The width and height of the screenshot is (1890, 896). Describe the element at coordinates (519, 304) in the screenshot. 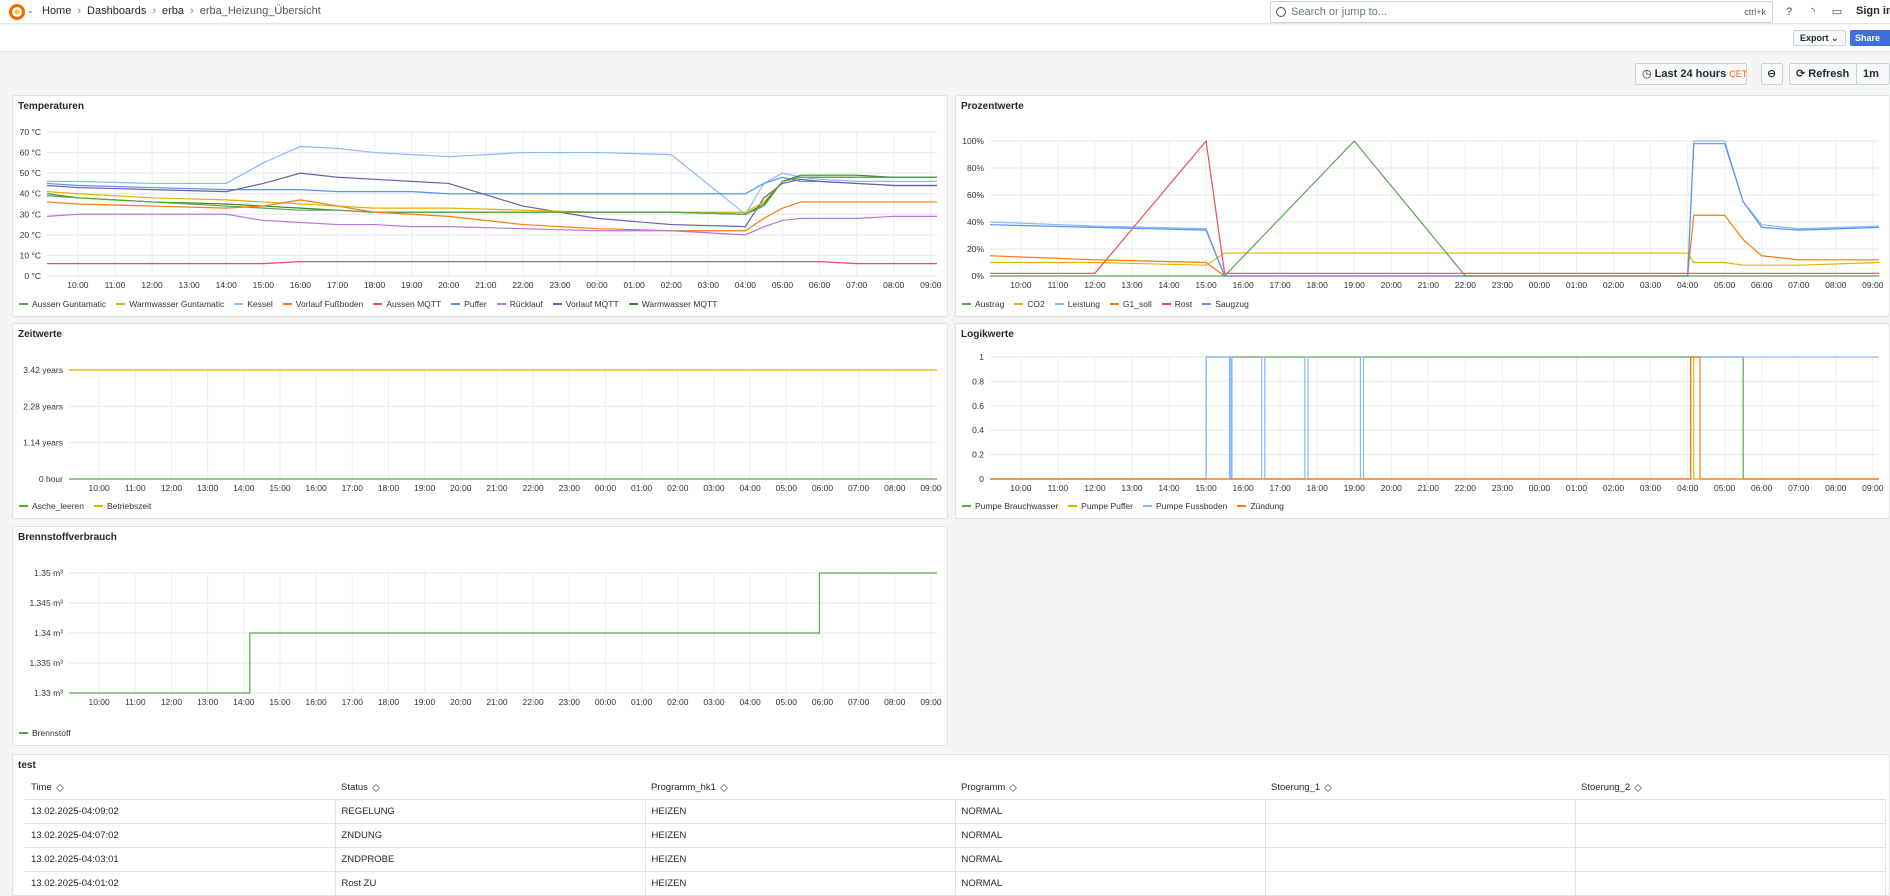

I see `legend-item: Rücklauf` at that location.